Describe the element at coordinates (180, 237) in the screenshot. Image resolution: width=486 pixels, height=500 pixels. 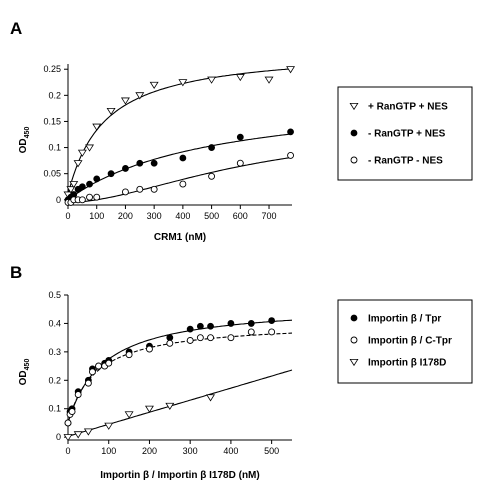
I see `x-axis-label: CRM1 (nM)` at that location.